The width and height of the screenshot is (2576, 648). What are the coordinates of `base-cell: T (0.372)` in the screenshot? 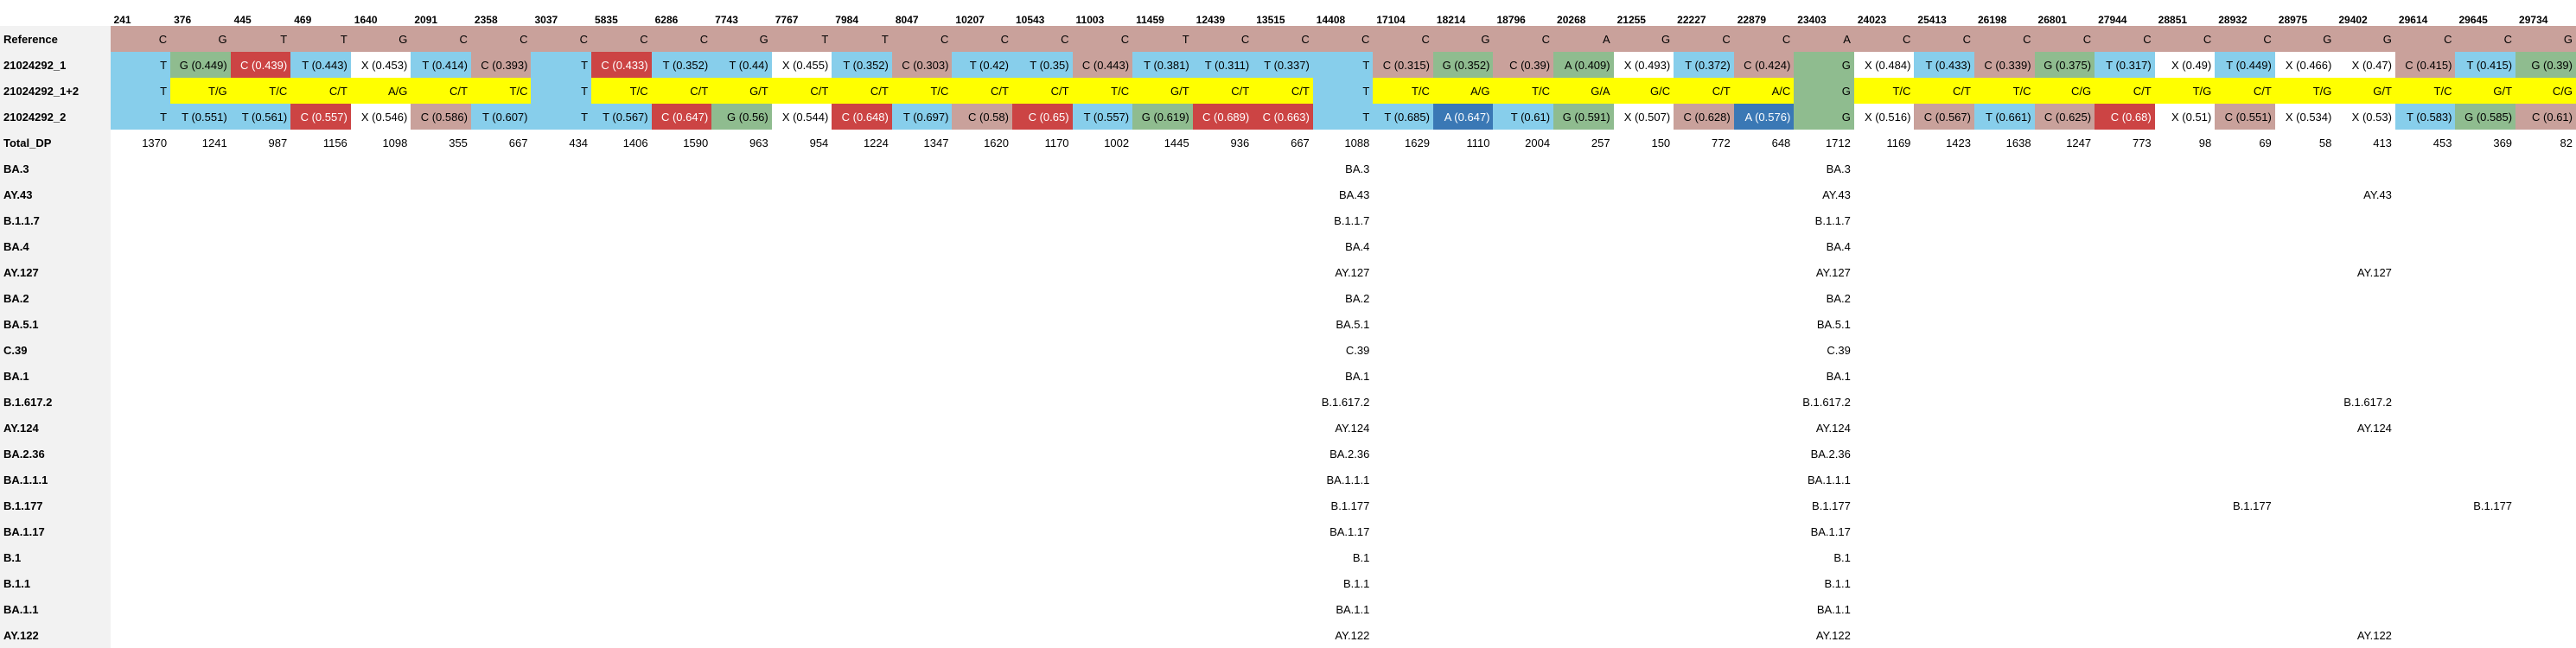 It's located at (1704, 65).